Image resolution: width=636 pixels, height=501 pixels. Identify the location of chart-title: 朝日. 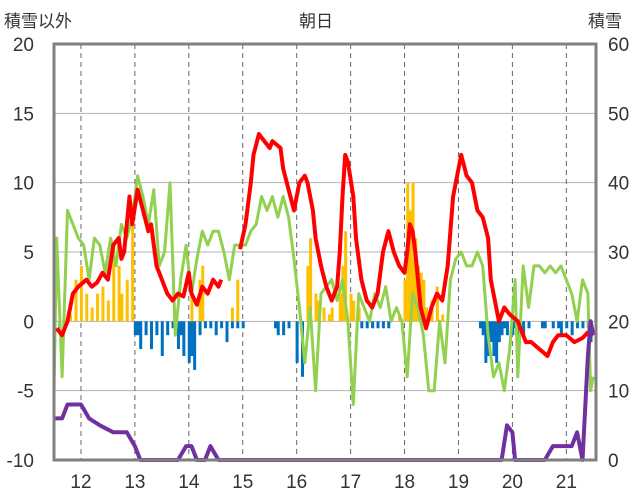
(316, 22).